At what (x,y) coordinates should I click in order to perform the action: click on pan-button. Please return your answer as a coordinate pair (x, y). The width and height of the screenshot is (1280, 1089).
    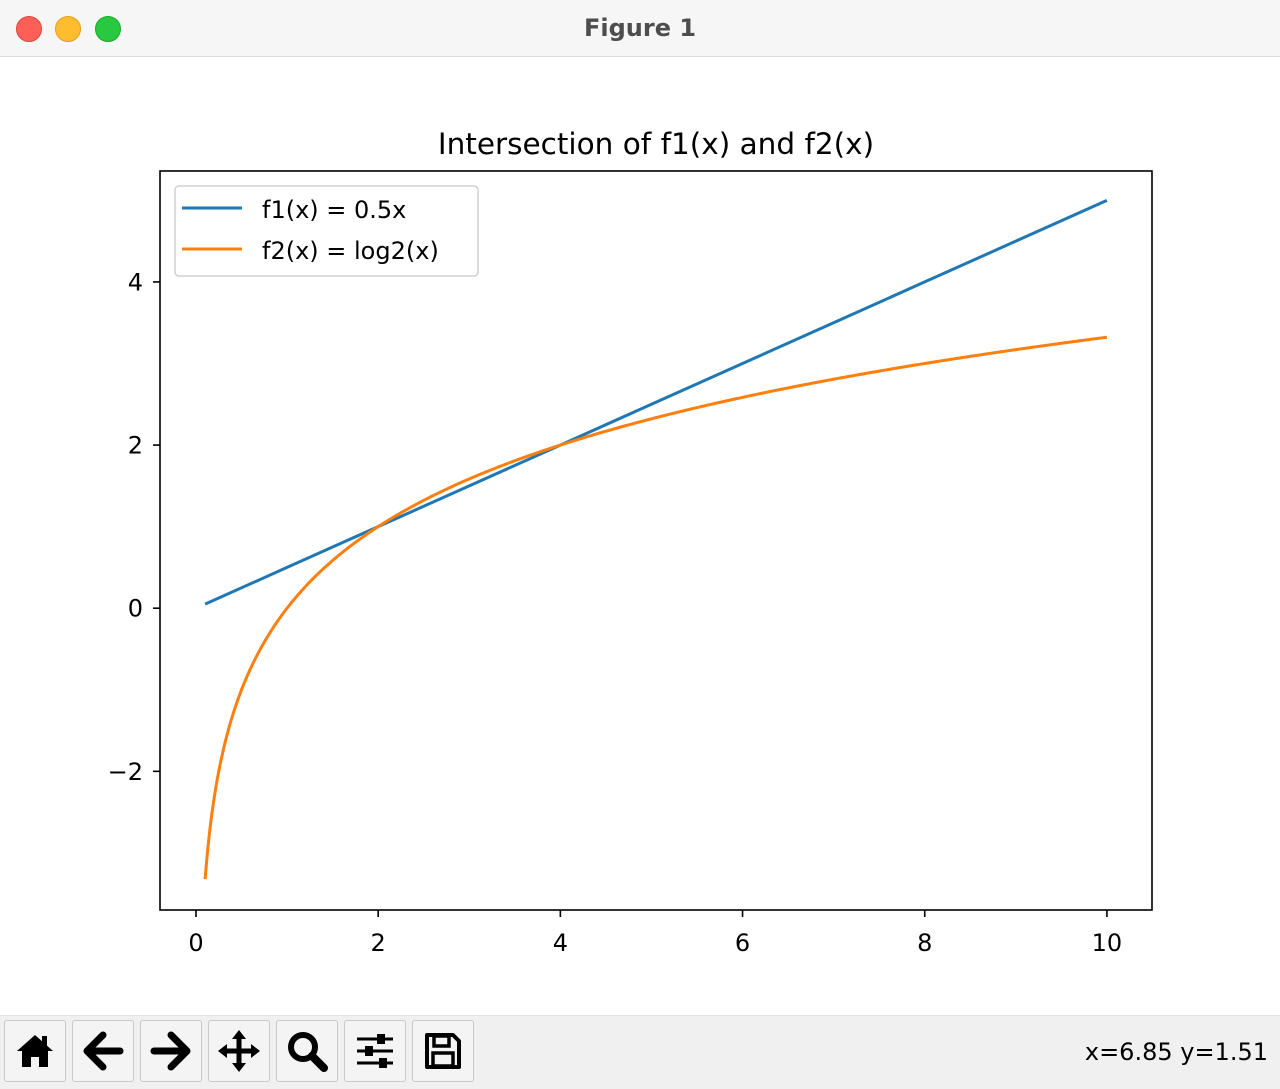
    Looking at the image, I should click on (239, 1051).